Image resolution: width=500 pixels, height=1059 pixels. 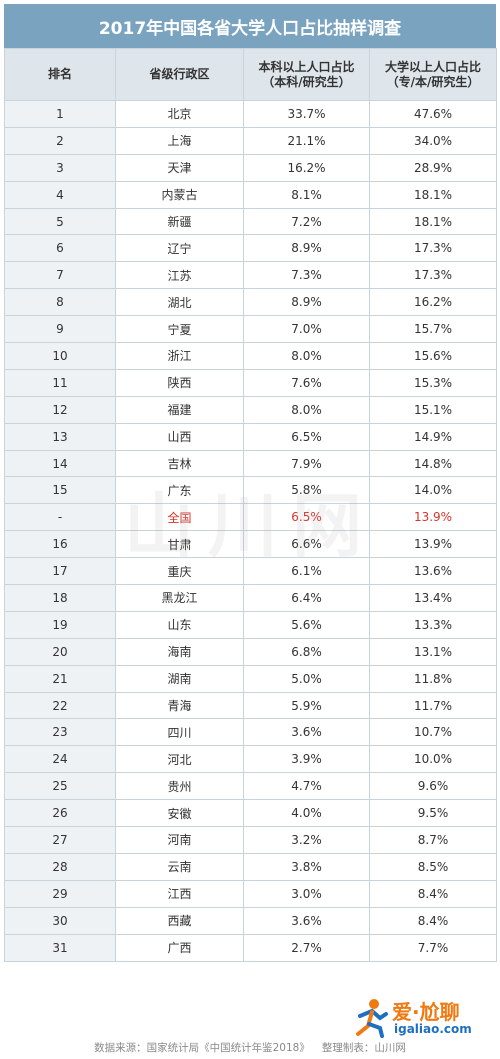 I want to click on cell-rank: 17, so click(x=60, y=571).